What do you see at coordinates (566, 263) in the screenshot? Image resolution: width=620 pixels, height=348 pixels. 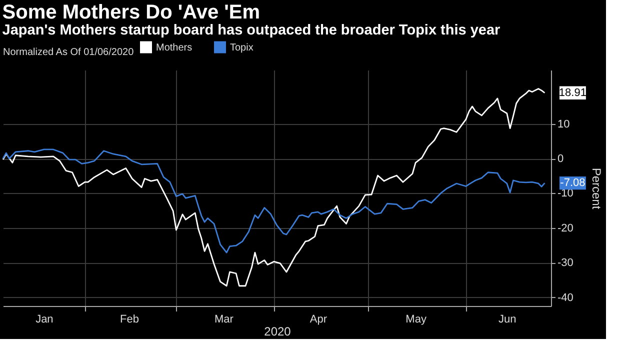 I see `y-tick-label: -30` at bounding box center [566, 263].